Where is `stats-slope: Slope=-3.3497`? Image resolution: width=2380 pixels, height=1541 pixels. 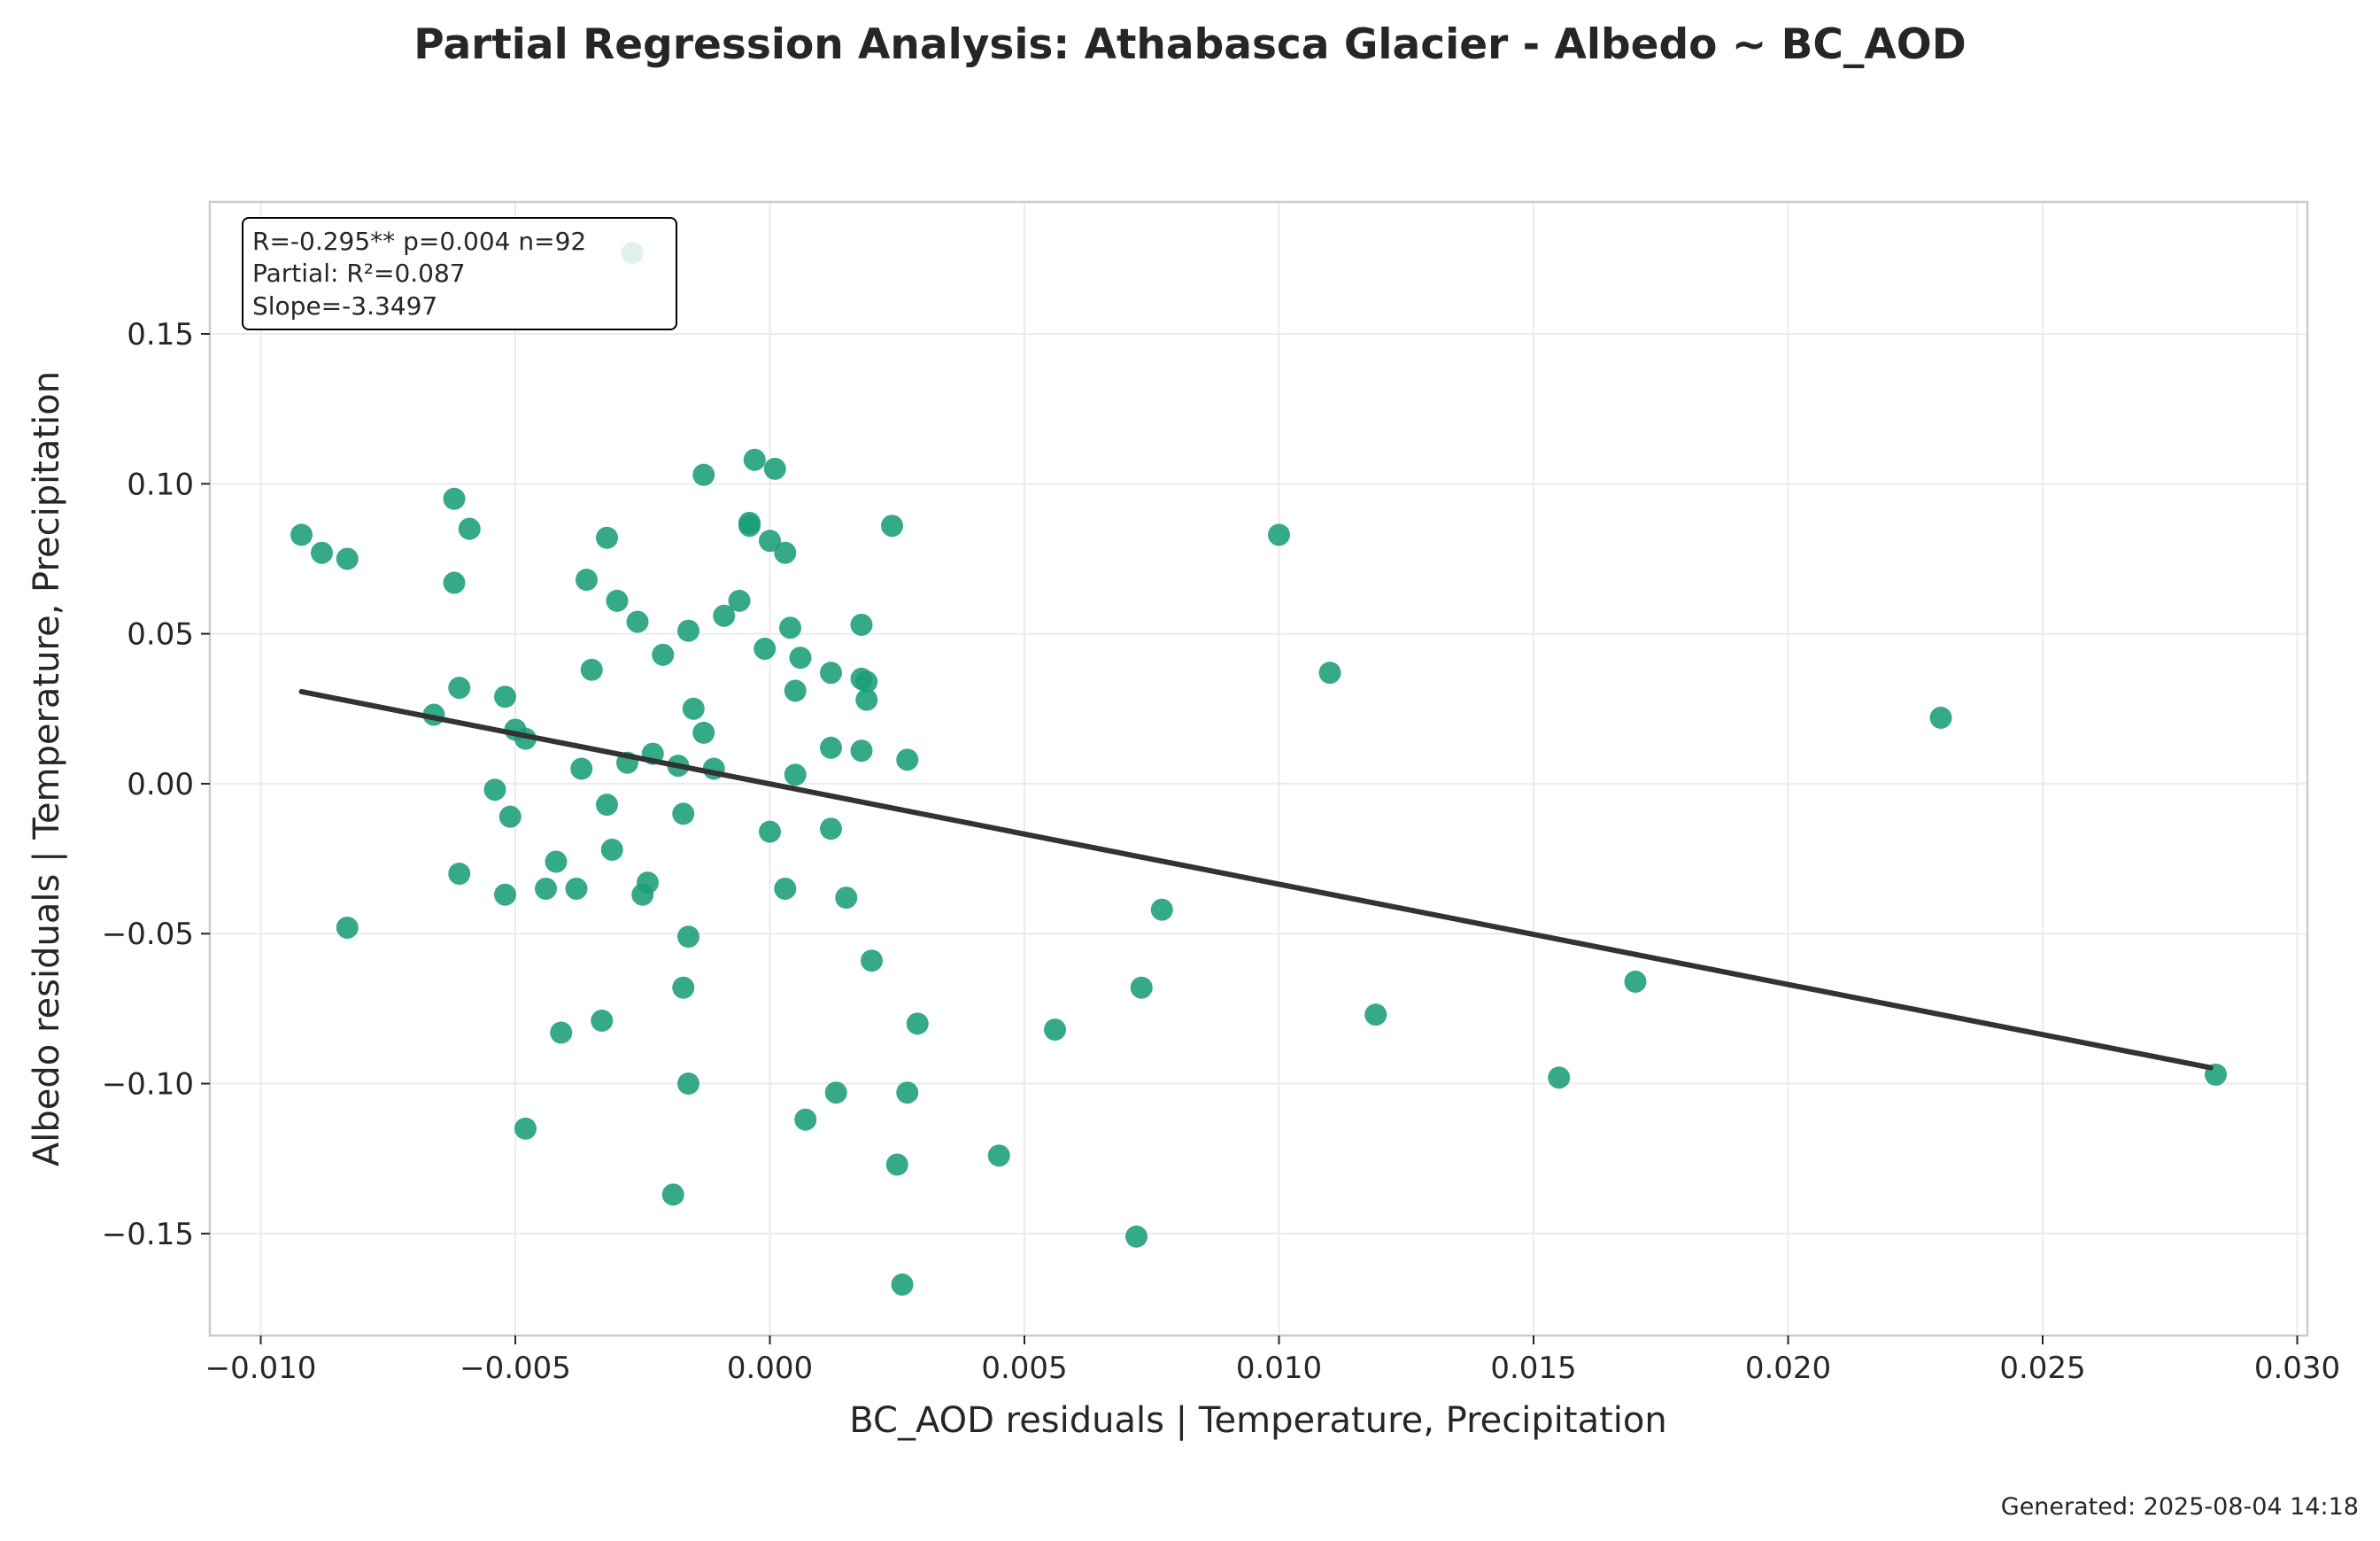
stats-slope: Slope=-3.3497 is located at coordinates (344, 306).